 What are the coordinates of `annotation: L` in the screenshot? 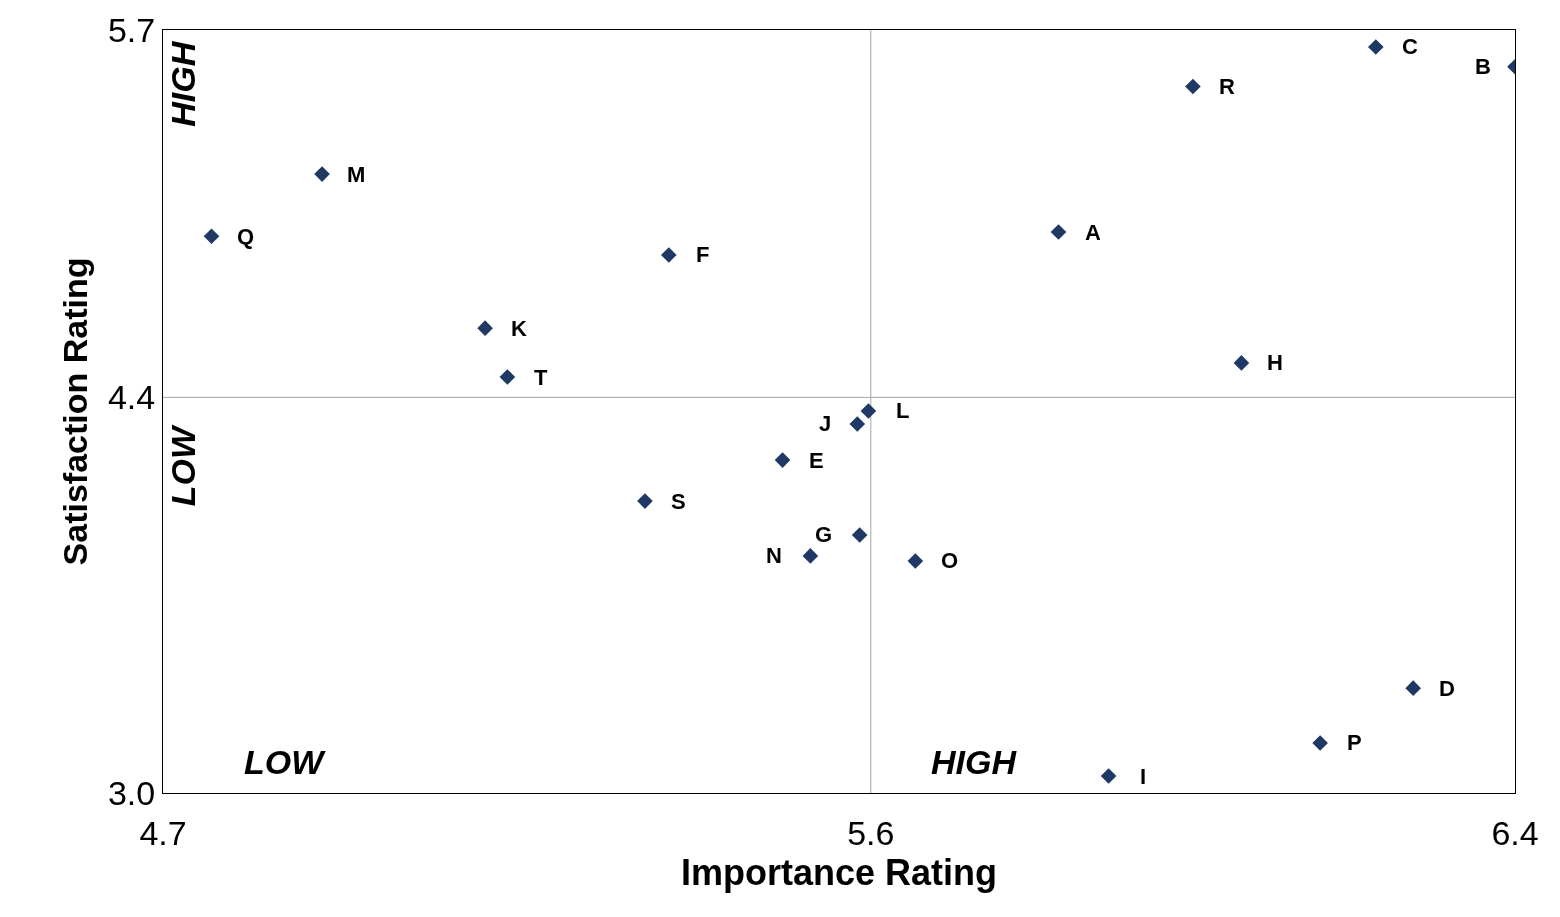 It's located at (903, 410).